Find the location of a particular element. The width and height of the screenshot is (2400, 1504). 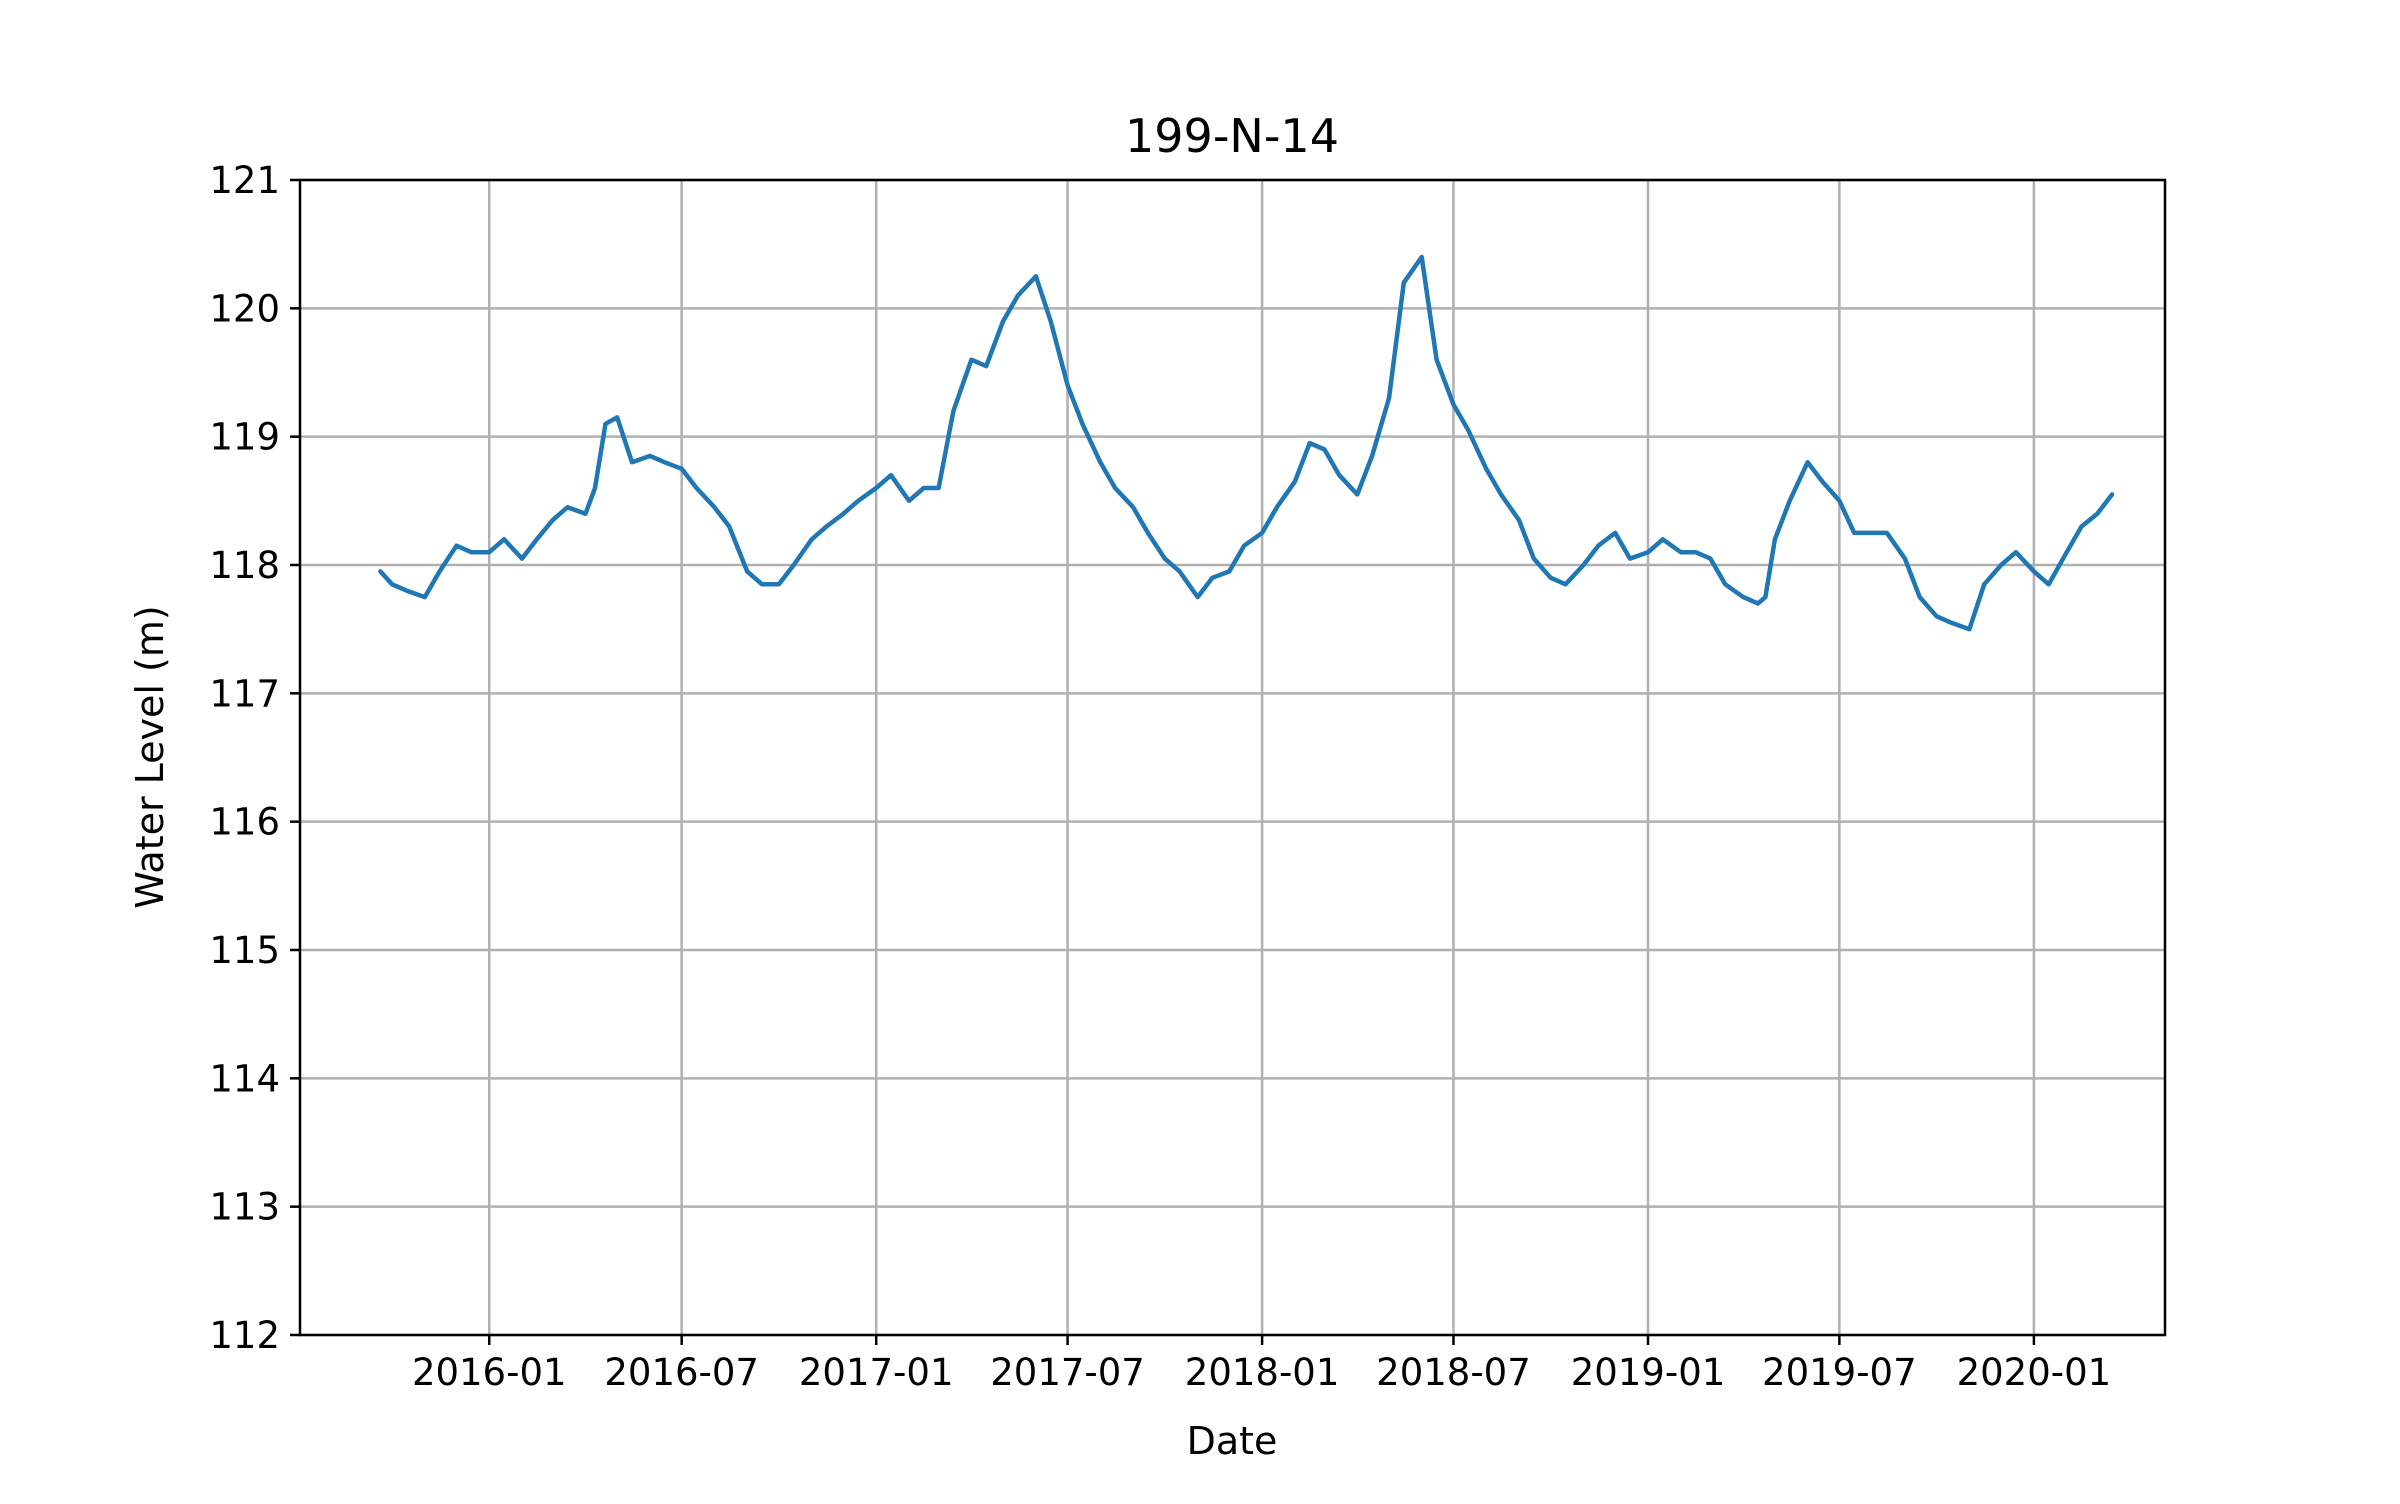

y-tick-label: 115 is located at coordinates (244, 950).